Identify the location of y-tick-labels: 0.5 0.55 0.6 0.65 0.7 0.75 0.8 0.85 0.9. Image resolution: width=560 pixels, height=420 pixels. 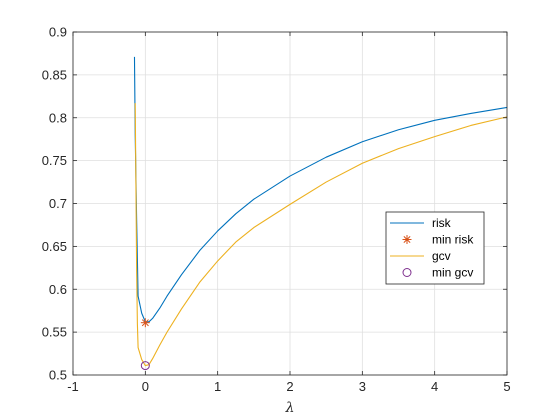
(54, 204).